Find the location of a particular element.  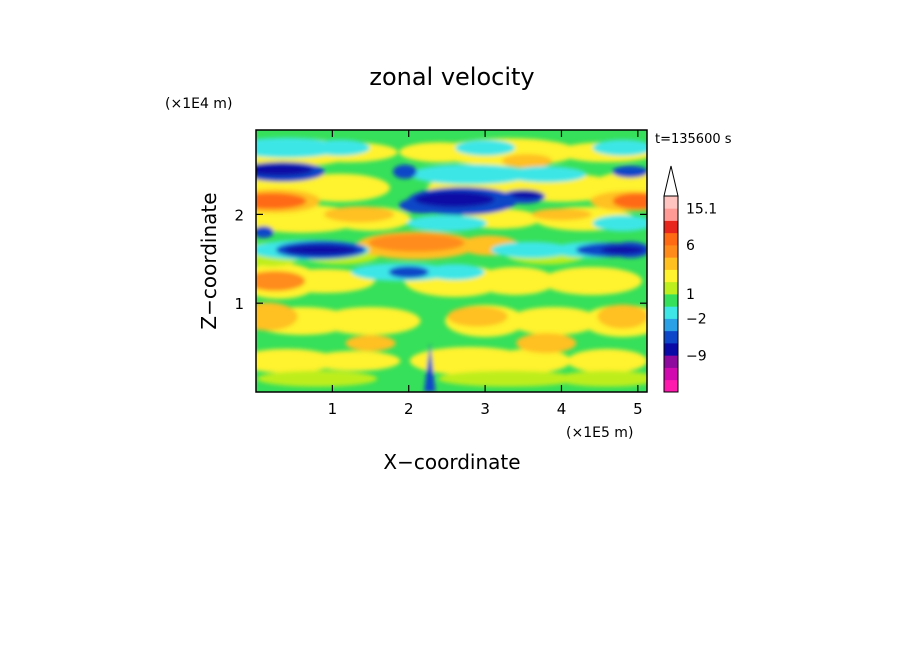

velocity-spike is located at coordinates (430, 367).